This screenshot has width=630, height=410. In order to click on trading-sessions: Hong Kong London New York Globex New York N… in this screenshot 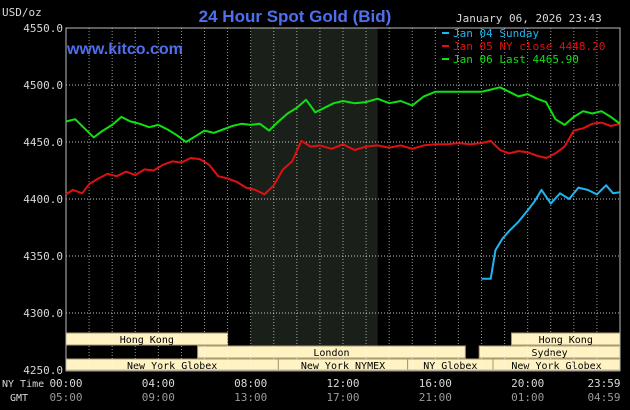, I will do `click(343, 352)`.